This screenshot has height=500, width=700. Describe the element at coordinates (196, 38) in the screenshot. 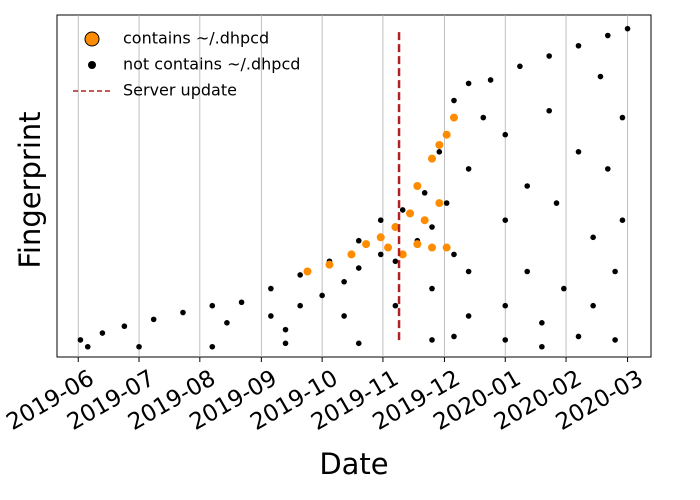

I see `legend-label: contains ~/.dhpcd` at that location.